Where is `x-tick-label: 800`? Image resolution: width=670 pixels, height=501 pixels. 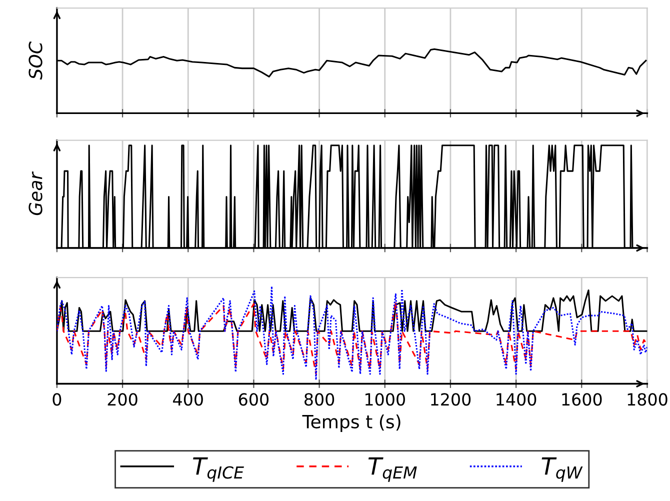 x-tick-label: 800 is located at coordinates (319, 399).